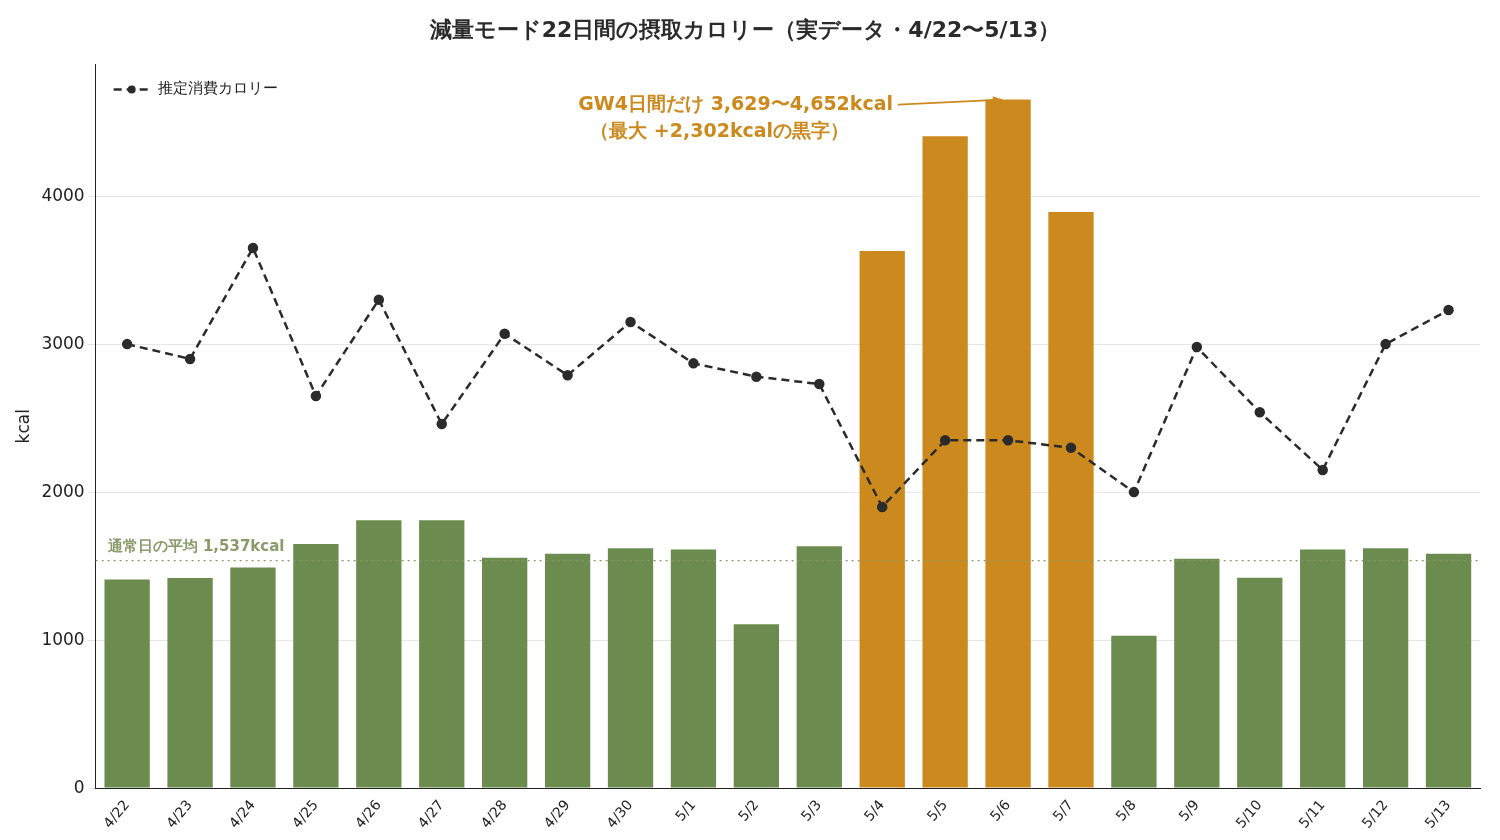  I want to click on y-tick-label: 4000, so click(63, 194).